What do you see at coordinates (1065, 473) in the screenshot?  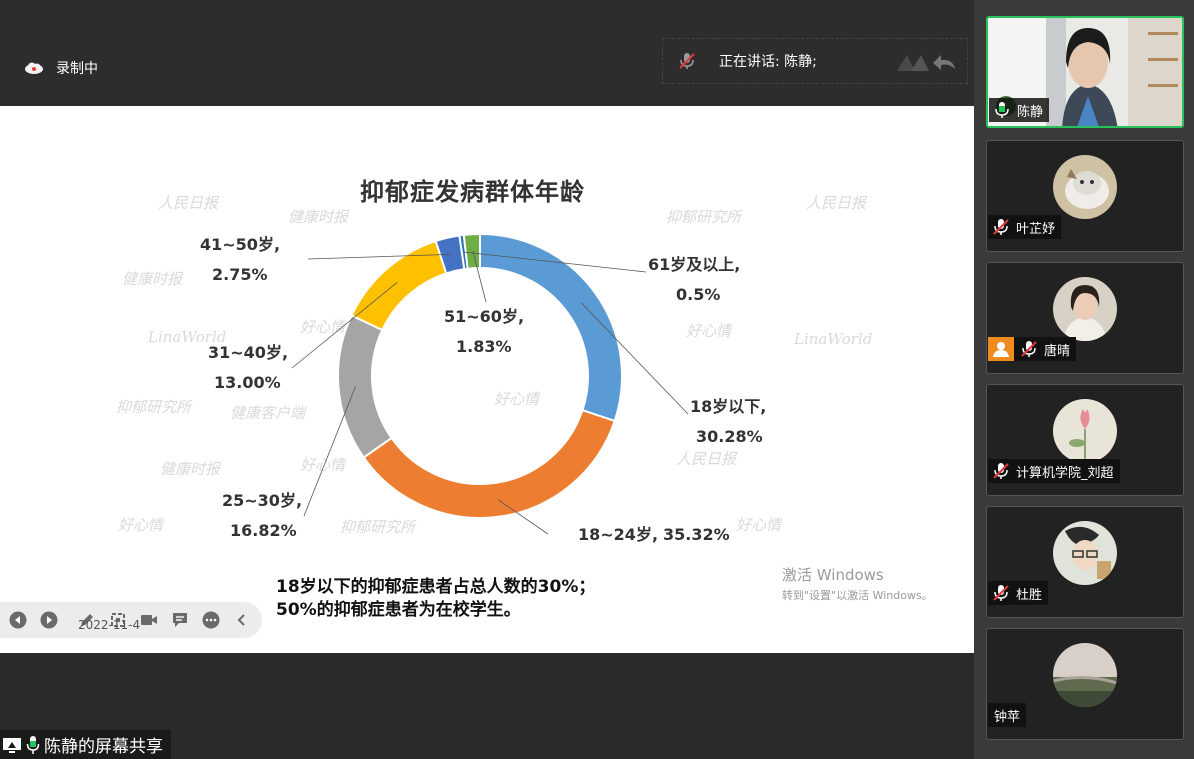 I see `participant-name: 计算机学院_刘超` at bounding box center [1065, 473].